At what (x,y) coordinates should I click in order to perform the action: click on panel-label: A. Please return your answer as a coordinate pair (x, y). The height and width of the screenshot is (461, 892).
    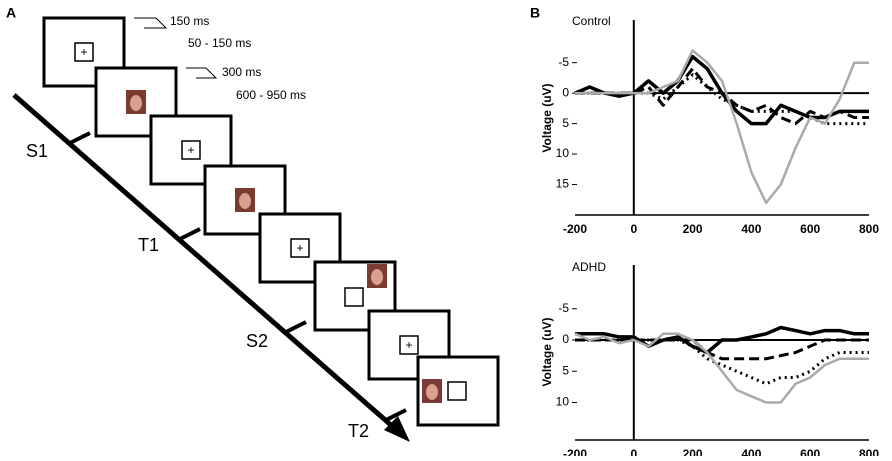
    Looking at the image, I should click on (11, 13).